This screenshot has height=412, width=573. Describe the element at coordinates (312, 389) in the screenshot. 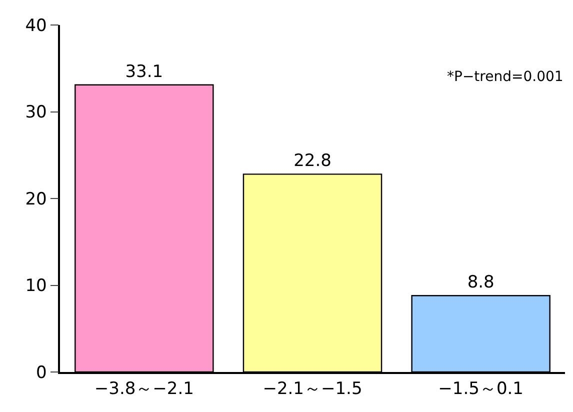

I see `x-tick-label: −2.1～−1.5` at that location.